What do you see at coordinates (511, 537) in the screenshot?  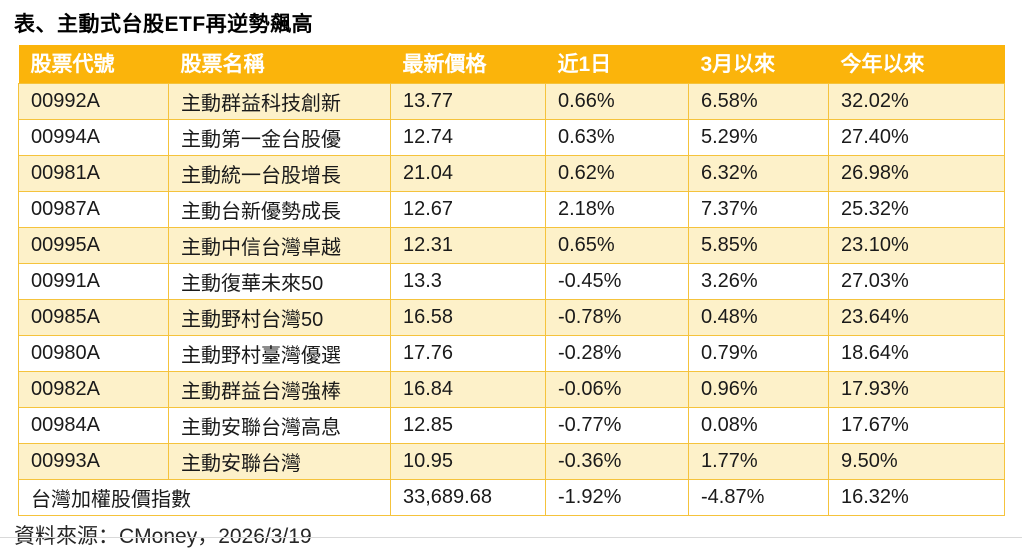 I see `bottom-divider` at bounding box center [511, 537].